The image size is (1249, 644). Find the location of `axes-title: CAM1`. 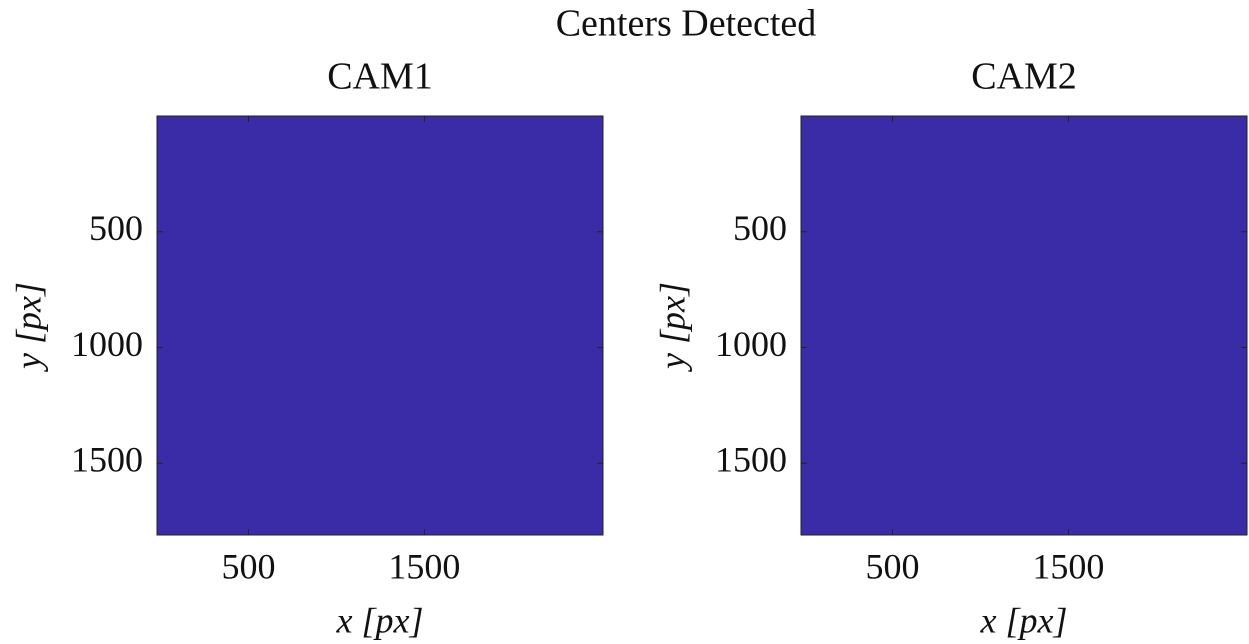

axes-title: CAM1 is located at coordinates (380, 77).